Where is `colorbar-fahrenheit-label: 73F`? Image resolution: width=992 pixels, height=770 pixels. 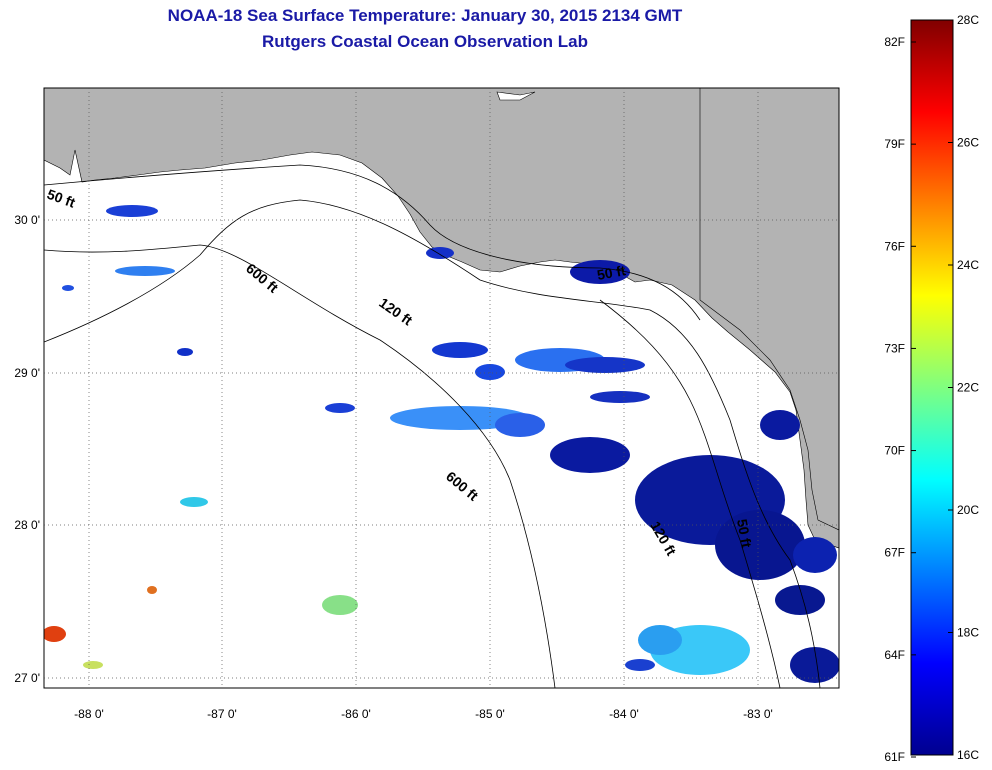
colorbar-fahrenheit-label: 73F is located at coordinates (894, 348).